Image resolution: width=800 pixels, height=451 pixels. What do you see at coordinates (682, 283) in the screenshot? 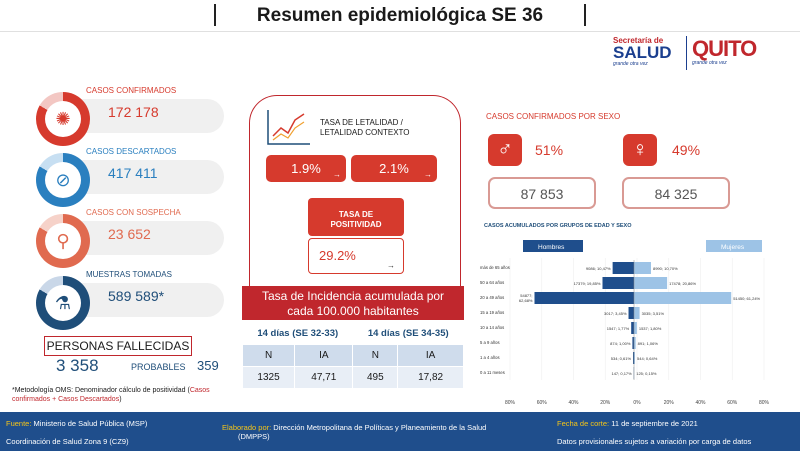
I see `data-label-mujeres: 17478; 20,86%` at bounding box center [682, 283].